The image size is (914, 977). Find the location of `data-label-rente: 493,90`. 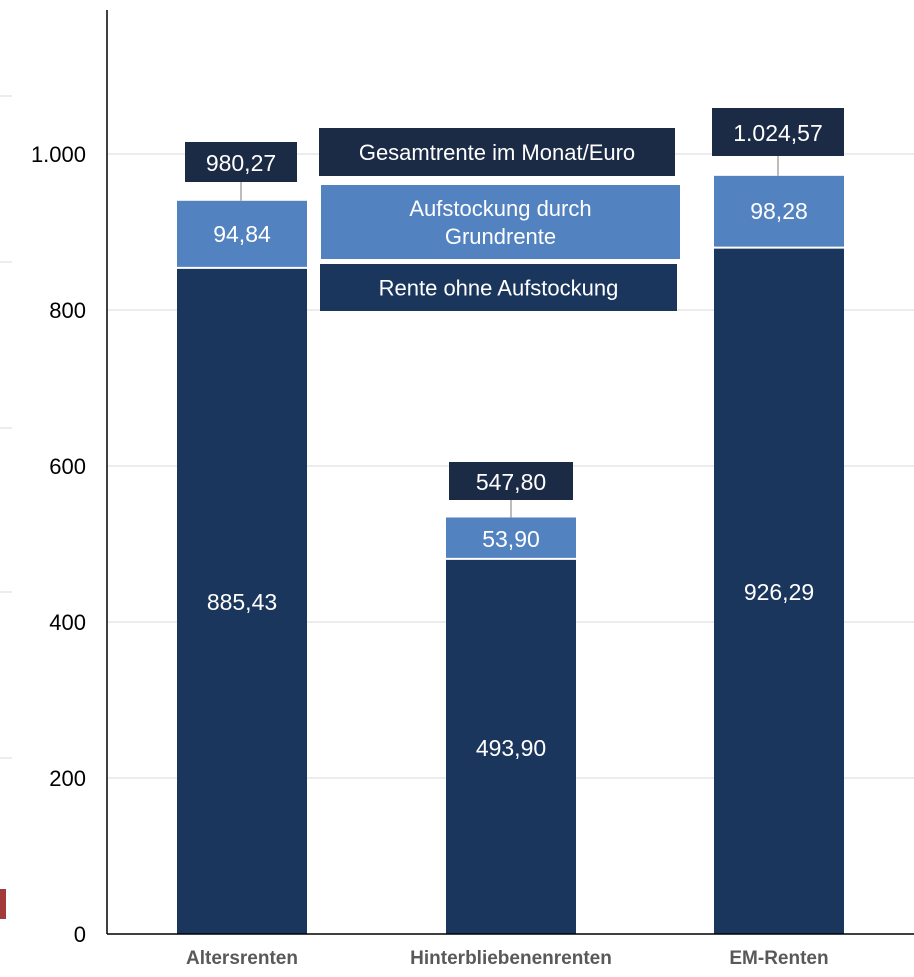

data-label-rente: 493,90 is located at coordinates (511, 748).